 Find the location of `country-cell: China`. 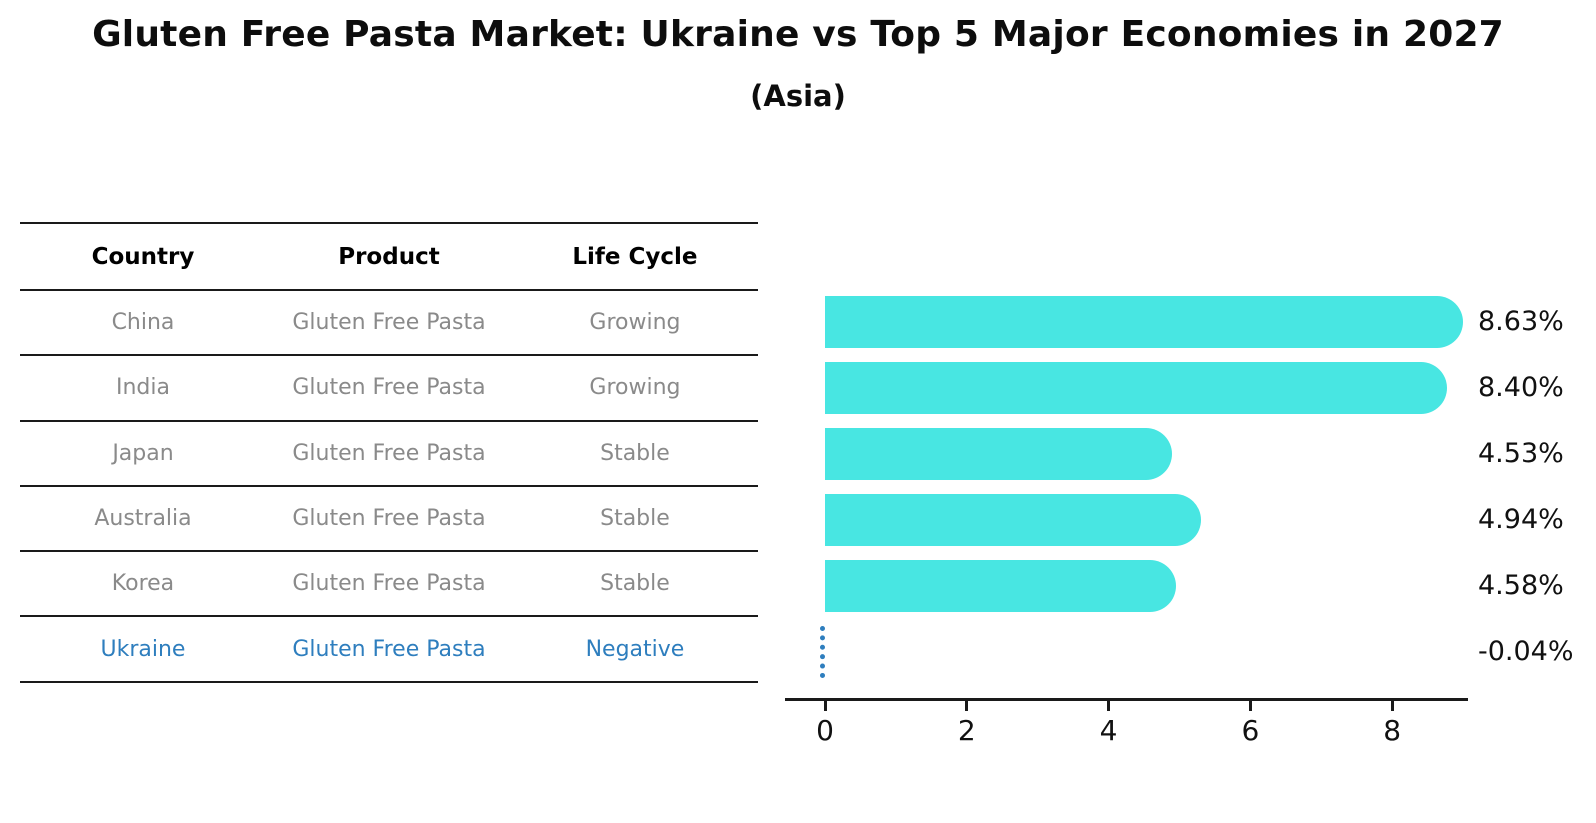

country-cell: China is located at coordinates (143, 323).